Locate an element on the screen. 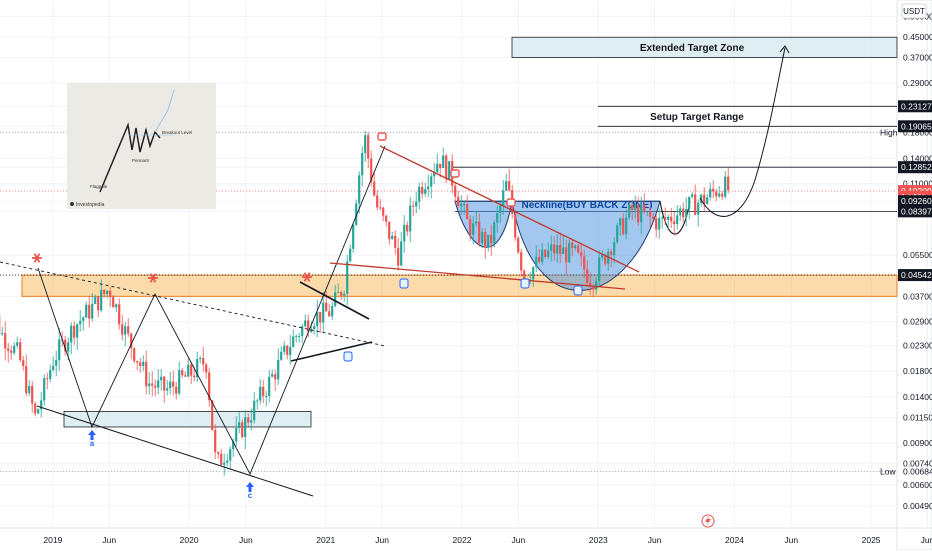 Image resolution: width=932 pixels, height=555 pixels. price-tick-label: 0.00600 is located at coordinates (917, 485).